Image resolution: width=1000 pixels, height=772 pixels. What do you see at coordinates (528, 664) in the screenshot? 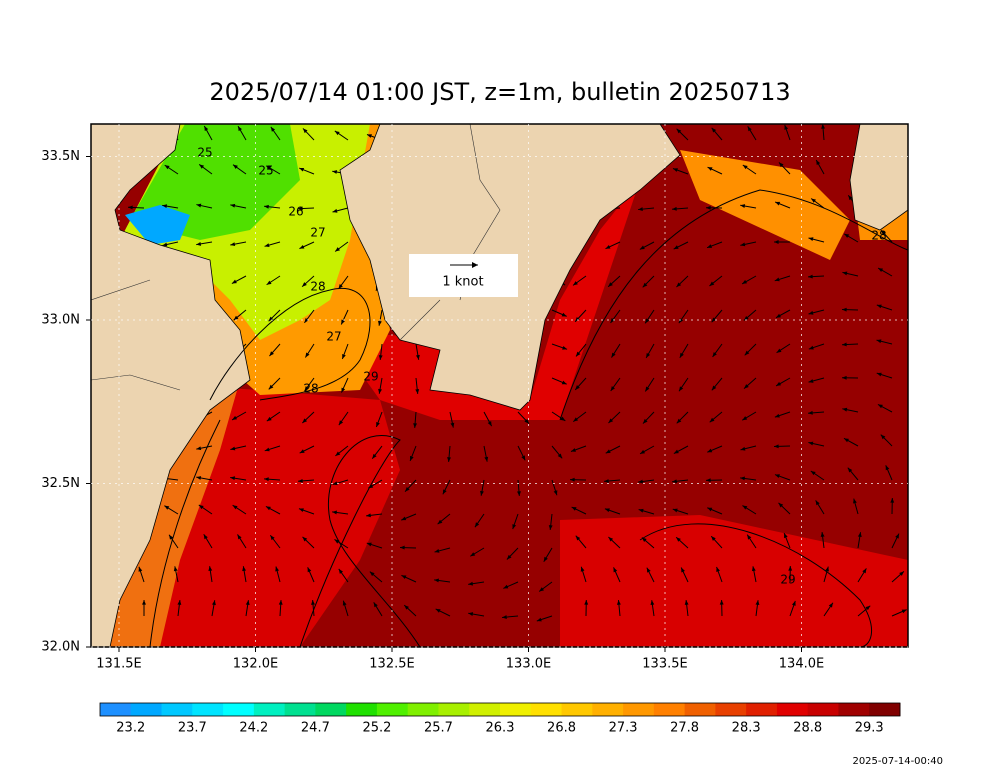
I see `lon-tick-label: 133.0E` at bounding box center [528, 664].